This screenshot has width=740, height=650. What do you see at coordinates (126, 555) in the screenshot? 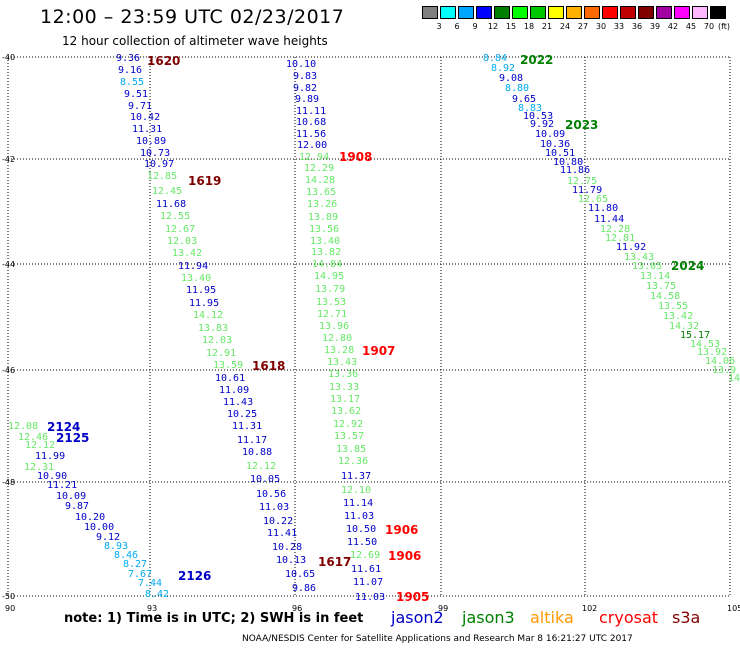
I see `swh-observation: 8.46` at bounding box center [126, 555].